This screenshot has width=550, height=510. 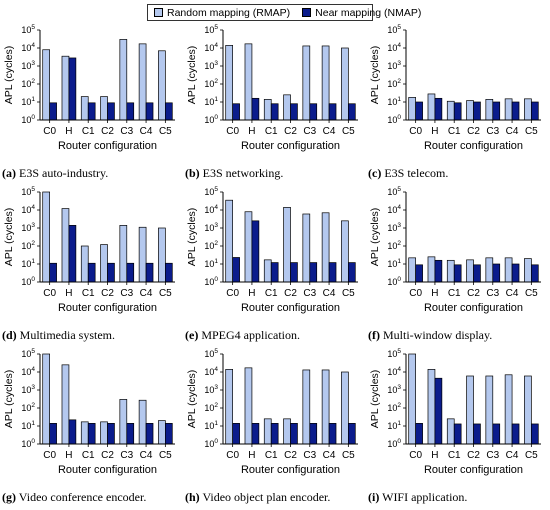 What do you see at coordinates (65, 335) in the screenshot?
I see `caption-text: Multimedia system.` at bounding box center [65, 335].